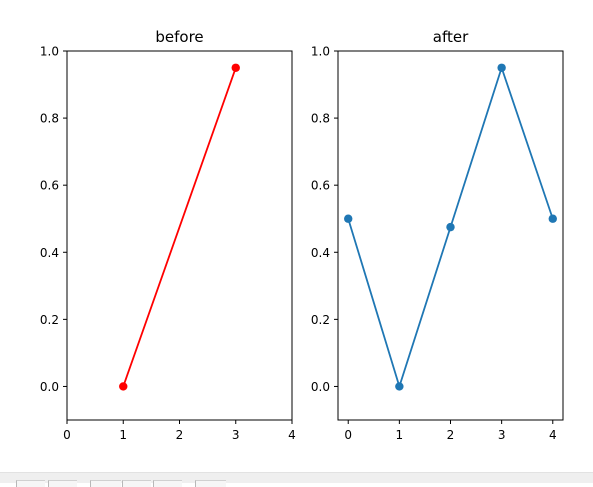 This screenshot has width=593, height=487. I want to click on plot-toolbar, so click(296, 479).